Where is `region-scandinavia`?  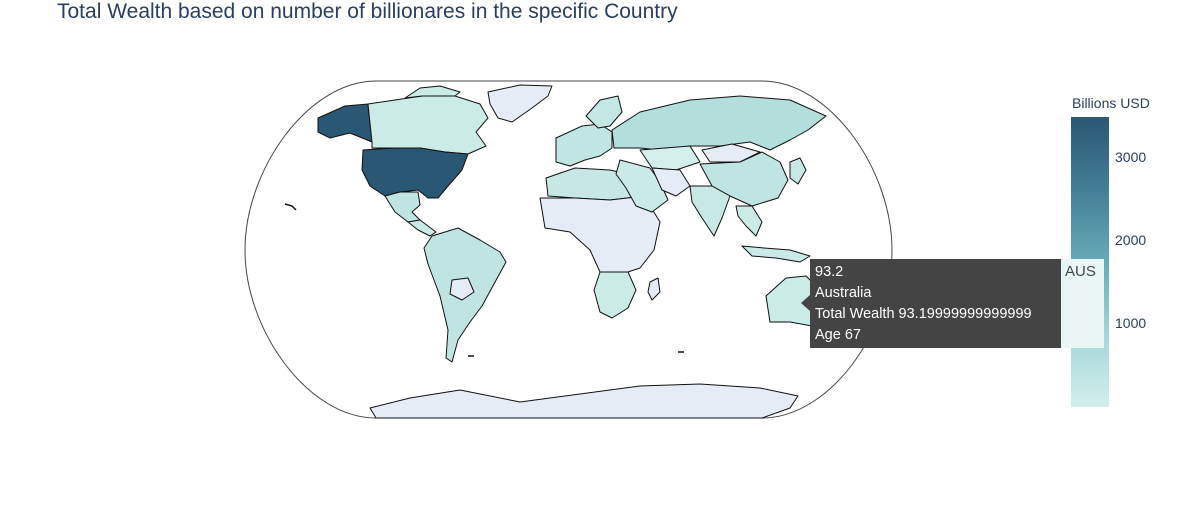 region-scandinavia is located at coordinates (604, 112).